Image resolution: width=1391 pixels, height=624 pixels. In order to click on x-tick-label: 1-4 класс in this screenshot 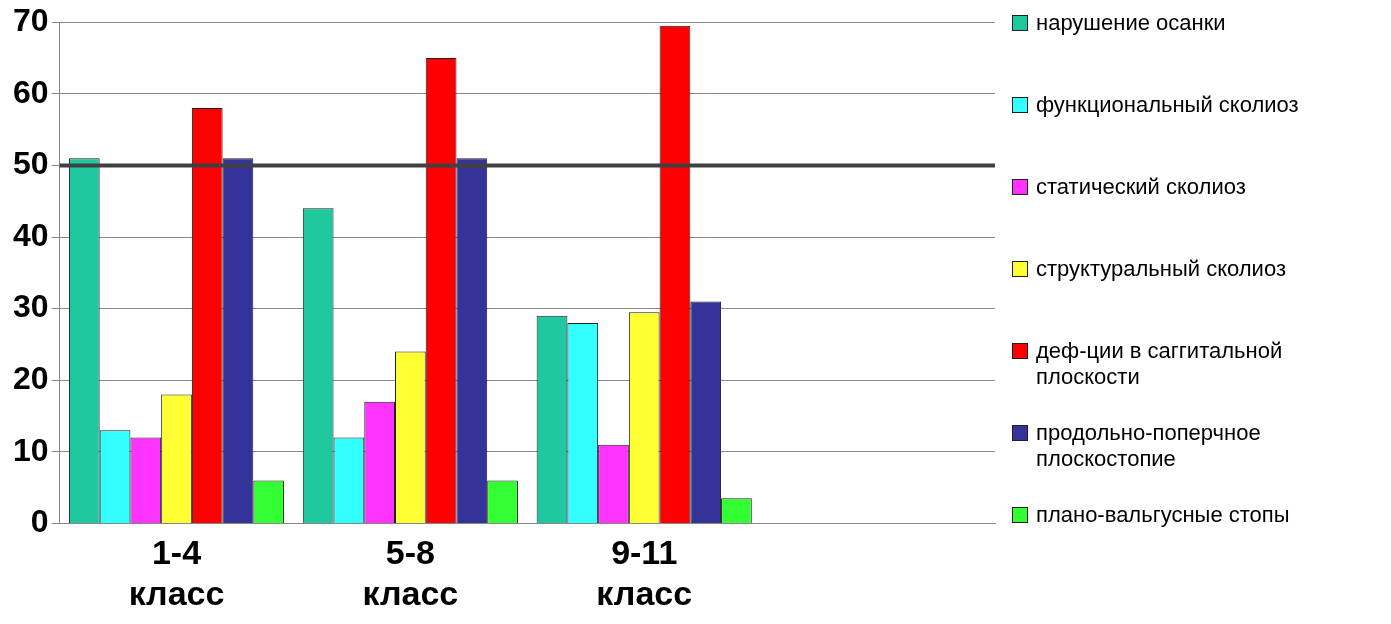, I will do `click(176, 572)`.